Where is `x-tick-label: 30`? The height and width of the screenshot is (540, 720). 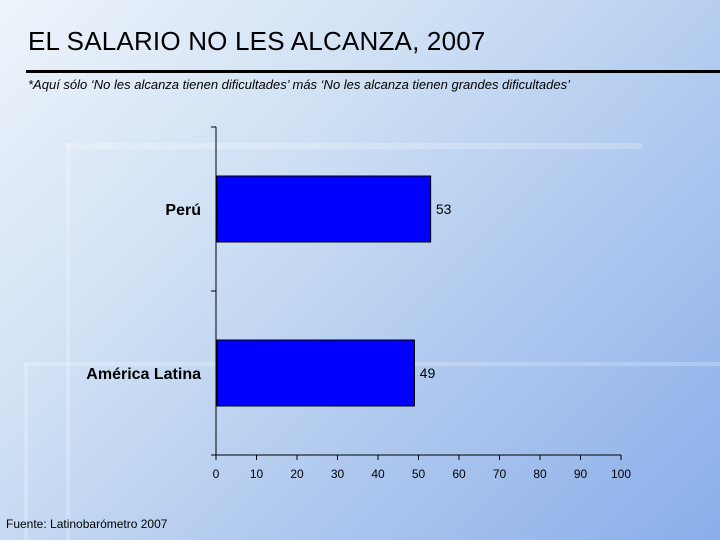 x-tick-label: 30 is located at coordinates (338, 474).